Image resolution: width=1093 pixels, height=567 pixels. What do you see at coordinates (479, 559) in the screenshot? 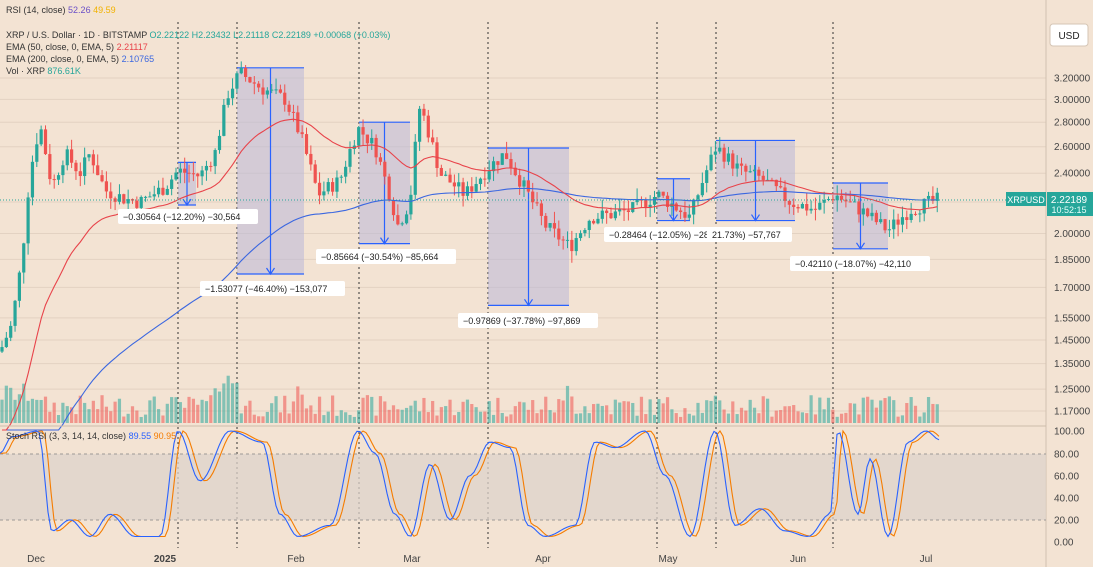
I see `time-axis: Dec 2025 Feb Mar Apr May Jun Jul` at bounding box center [479, 559].